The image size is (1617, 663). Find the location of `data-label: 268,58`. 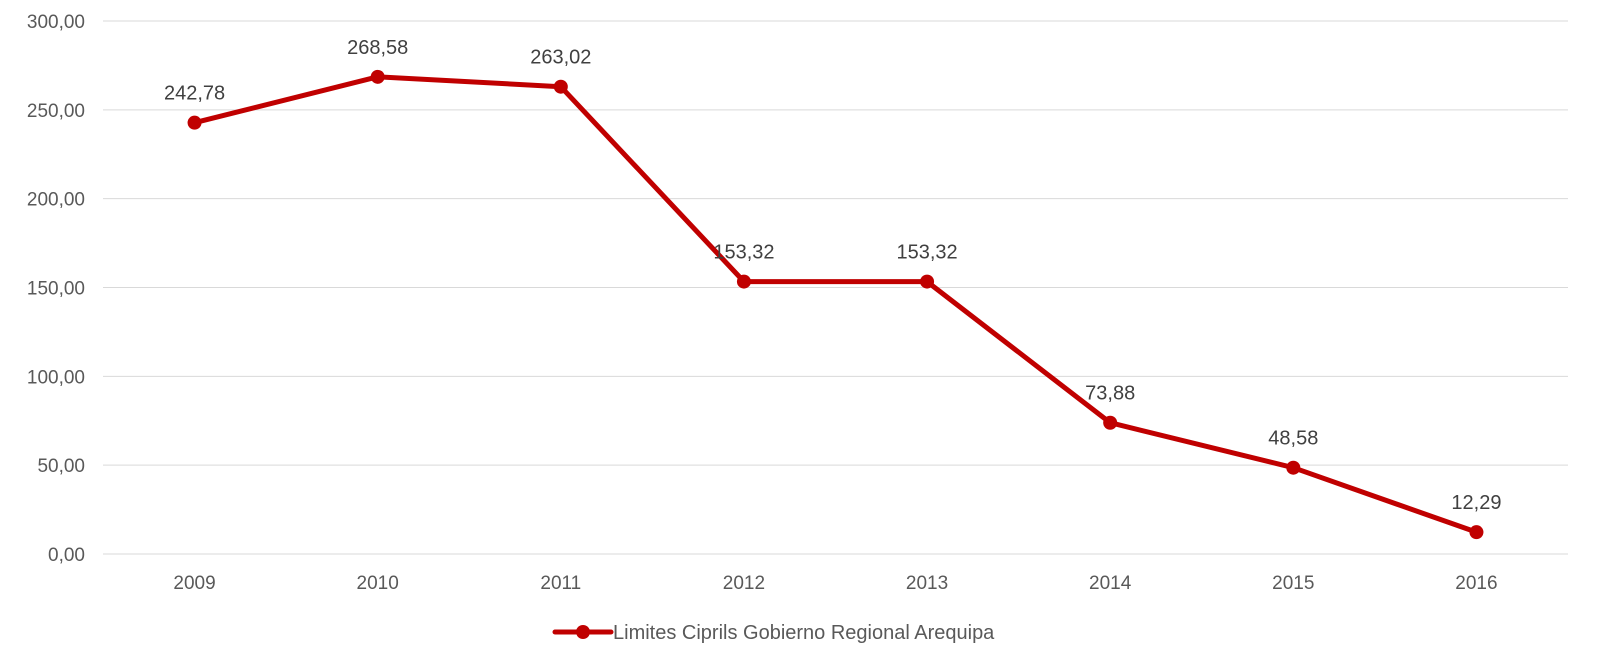

data-label: 268,58 is located at coordinates (377, 48).